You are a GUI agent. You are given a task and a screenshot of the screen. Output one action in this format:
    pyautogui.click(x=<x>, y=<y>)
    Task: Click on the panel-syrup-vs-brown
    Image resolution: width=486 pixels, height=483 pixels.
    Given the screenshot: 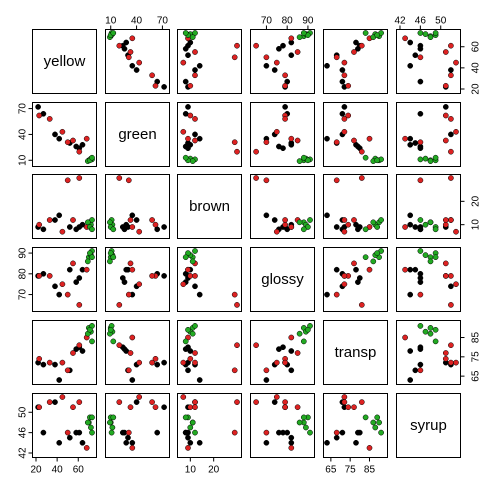 What is the action you would take?
    pyautogui.click(x=209, y=425)
    